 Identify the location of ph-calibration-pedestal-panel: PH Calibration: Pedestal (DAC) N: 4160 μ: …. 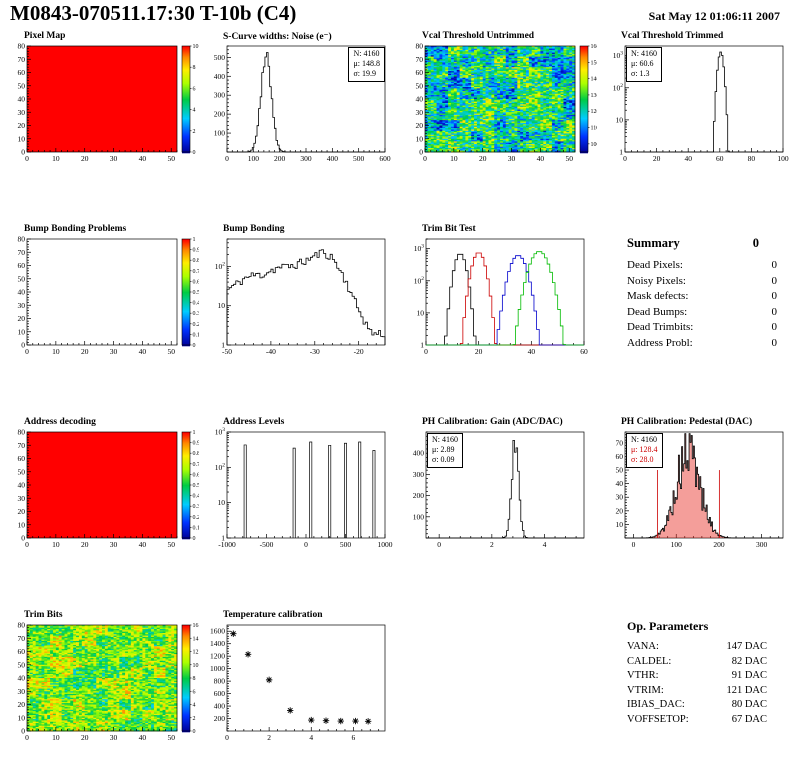
(696, 510).